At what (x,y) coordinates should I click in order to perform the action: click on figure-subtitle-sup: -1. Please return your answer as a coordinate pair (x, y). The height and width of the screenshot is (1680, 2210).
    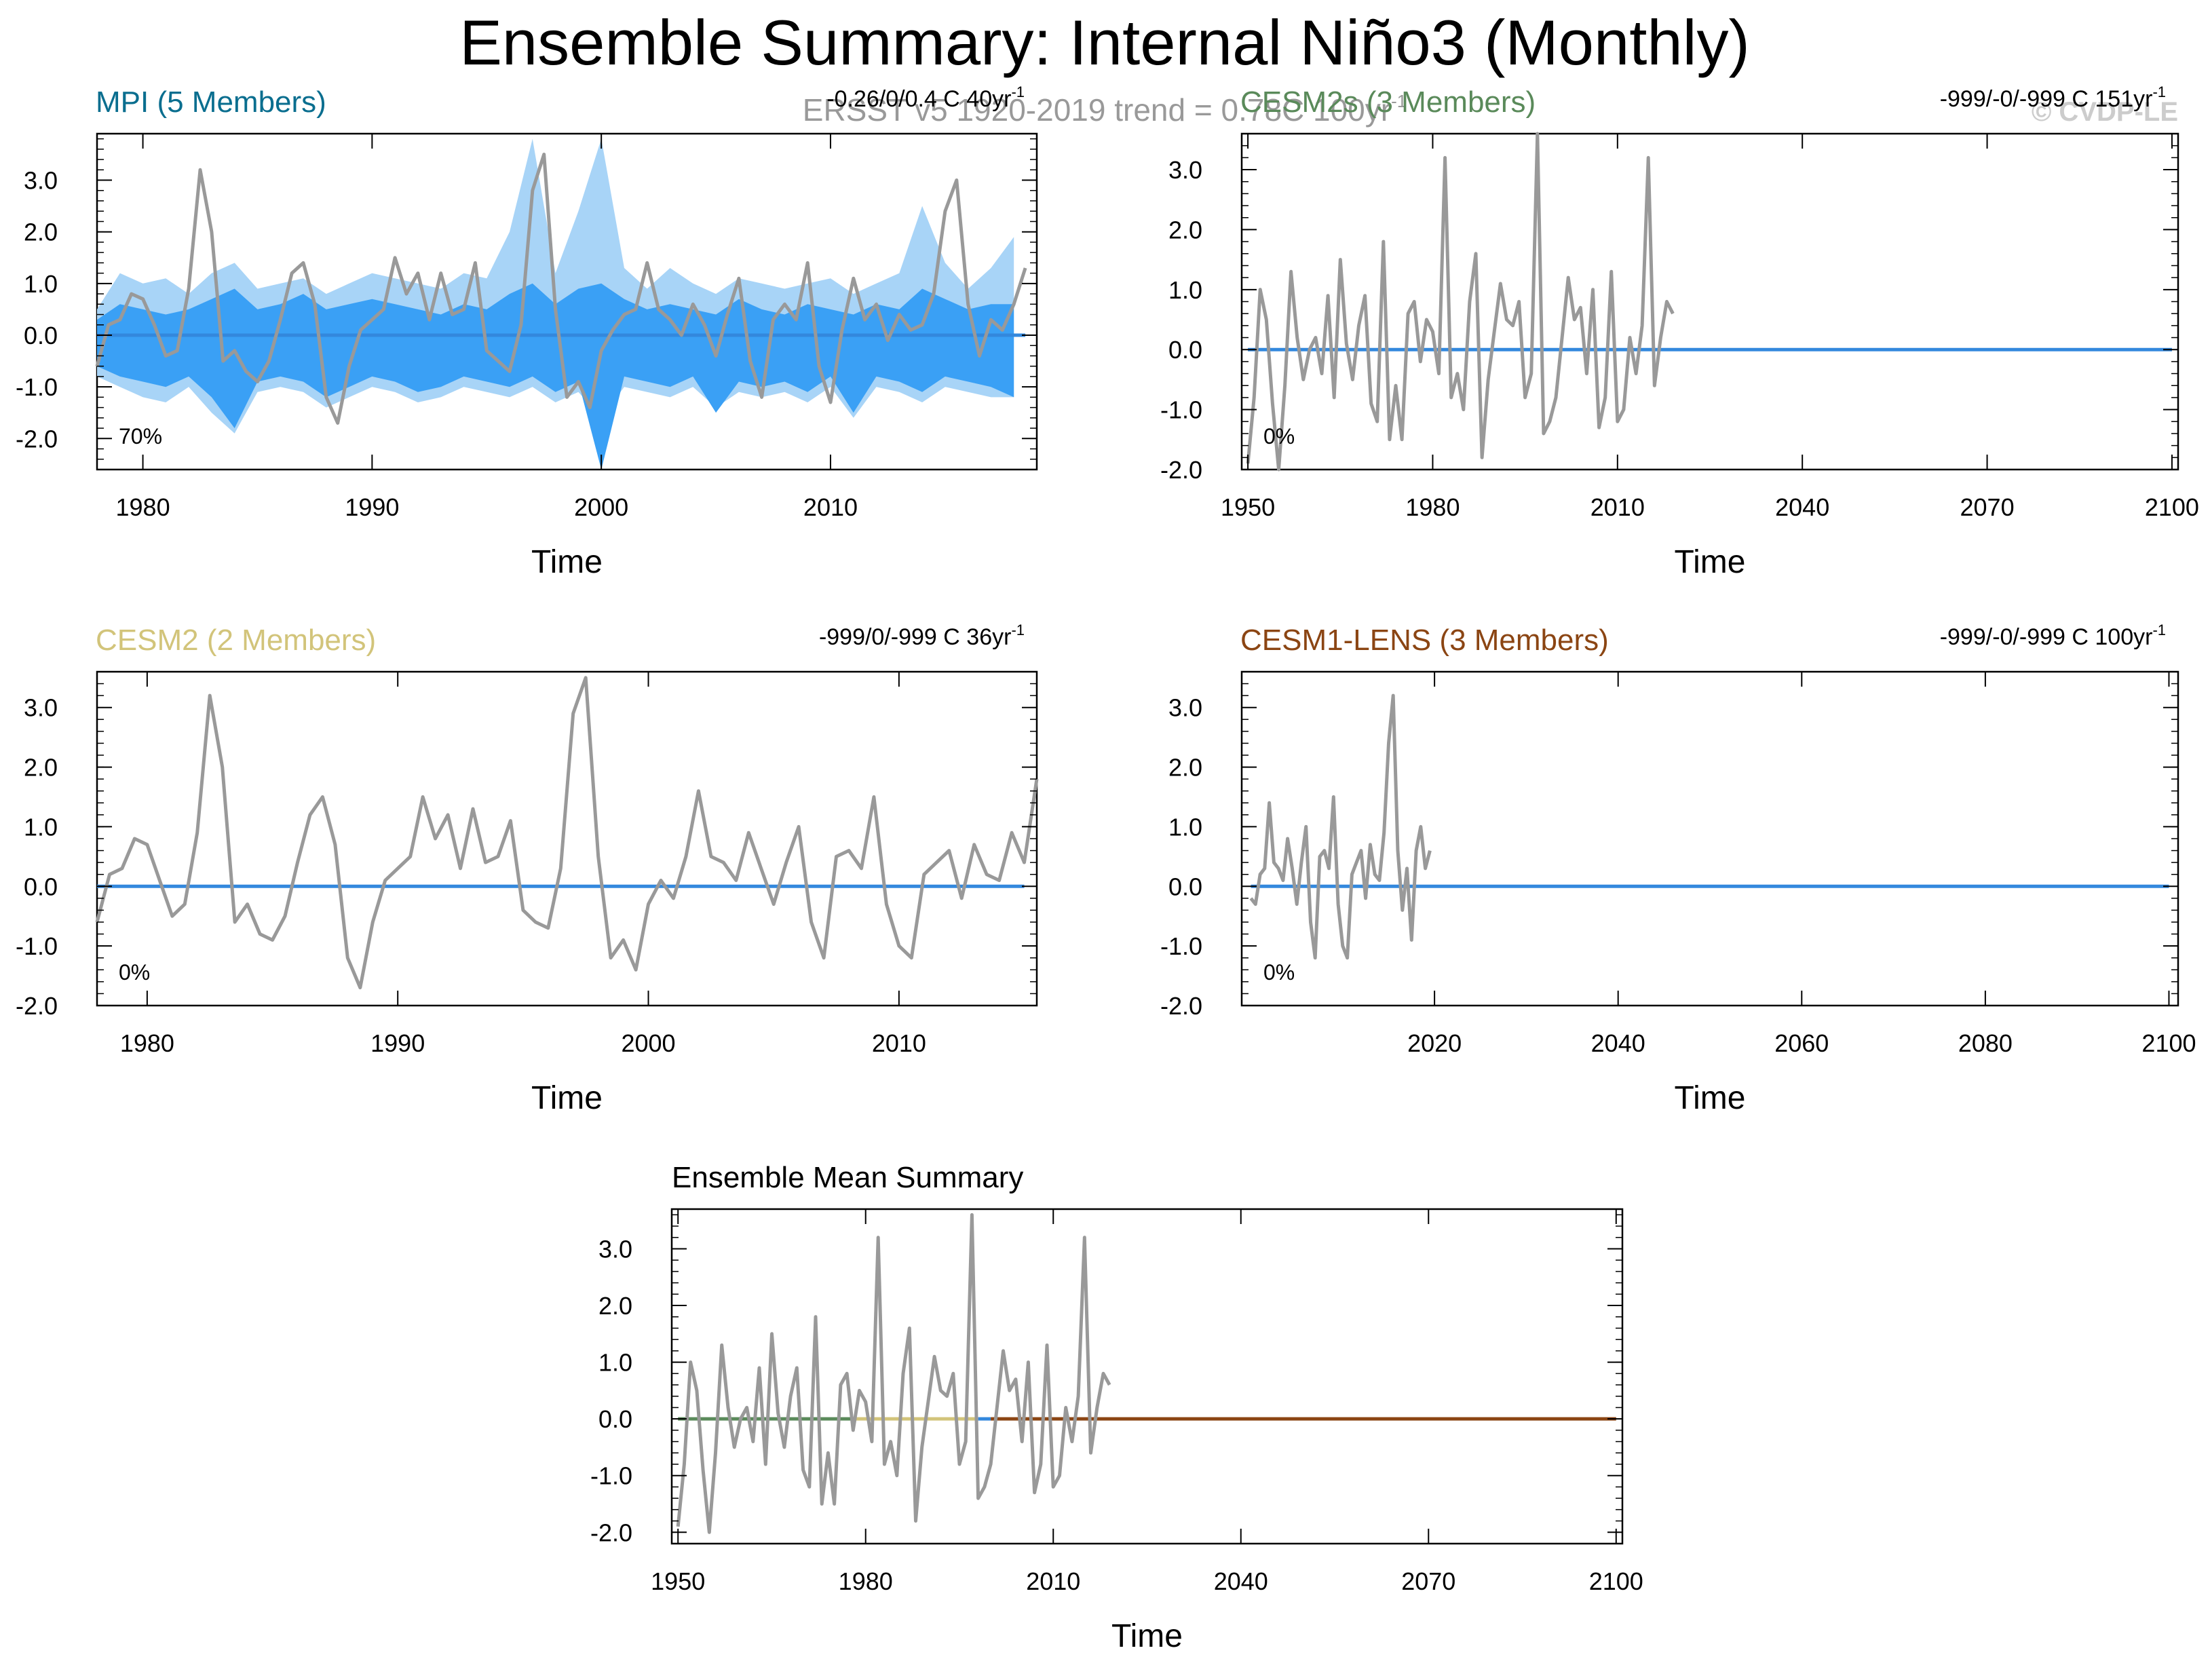
    Looking at the image, I should click on (1399, 101).